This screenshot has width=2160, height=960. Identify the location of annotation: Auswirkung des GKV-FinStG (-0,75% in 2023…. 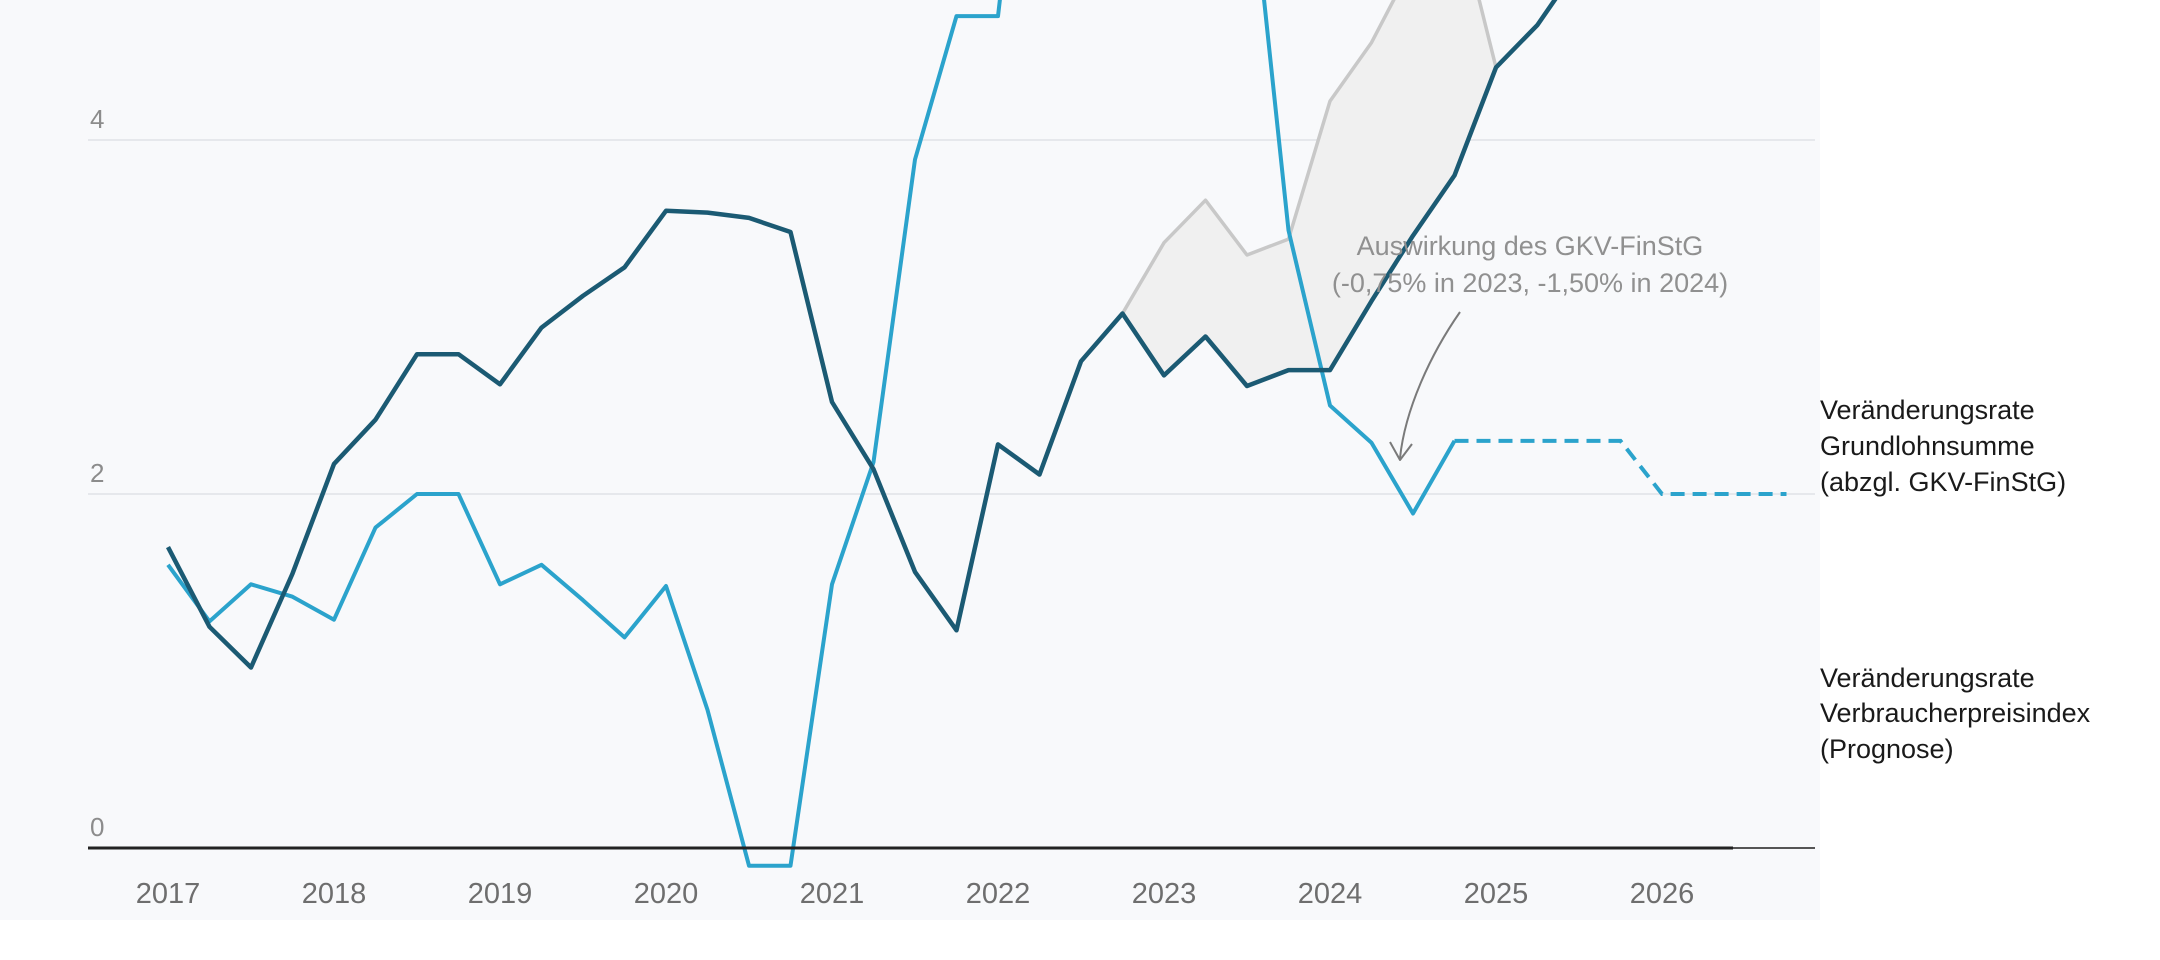
(1530, 346).